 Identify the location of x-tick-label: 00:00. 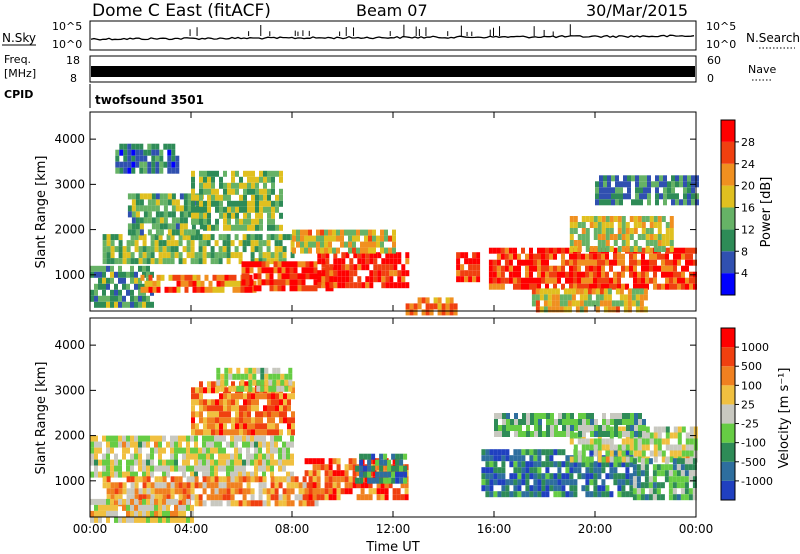
(696, 529).